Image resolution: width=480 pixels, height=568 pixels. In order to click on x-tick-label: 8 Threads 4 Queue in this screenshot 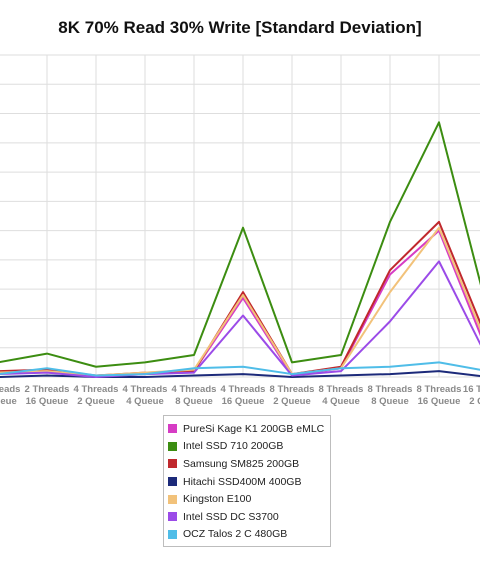, I will do `click(341, 395)`.